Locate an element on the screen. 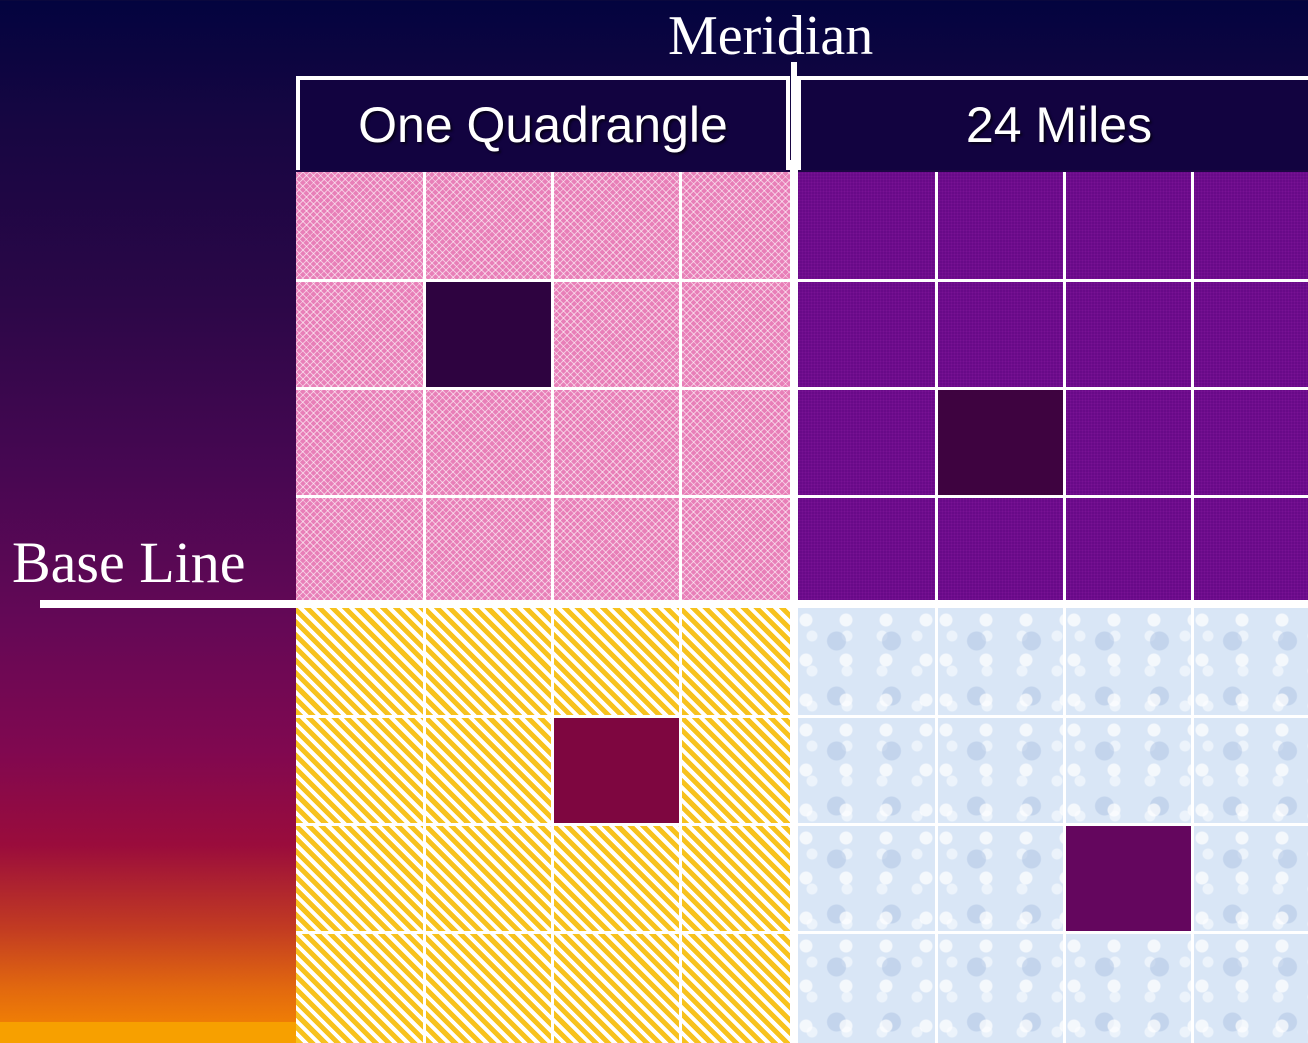 The height and width of the screenshot is (1043, 1308). background-band is located at coordinates (148, 1032).